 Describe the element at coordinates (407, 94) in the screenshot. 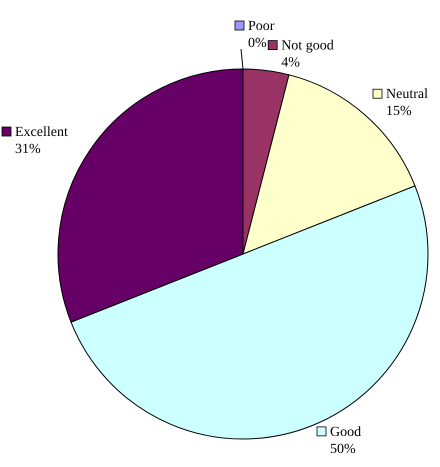

I see `legend-label: Neutral` at that location.